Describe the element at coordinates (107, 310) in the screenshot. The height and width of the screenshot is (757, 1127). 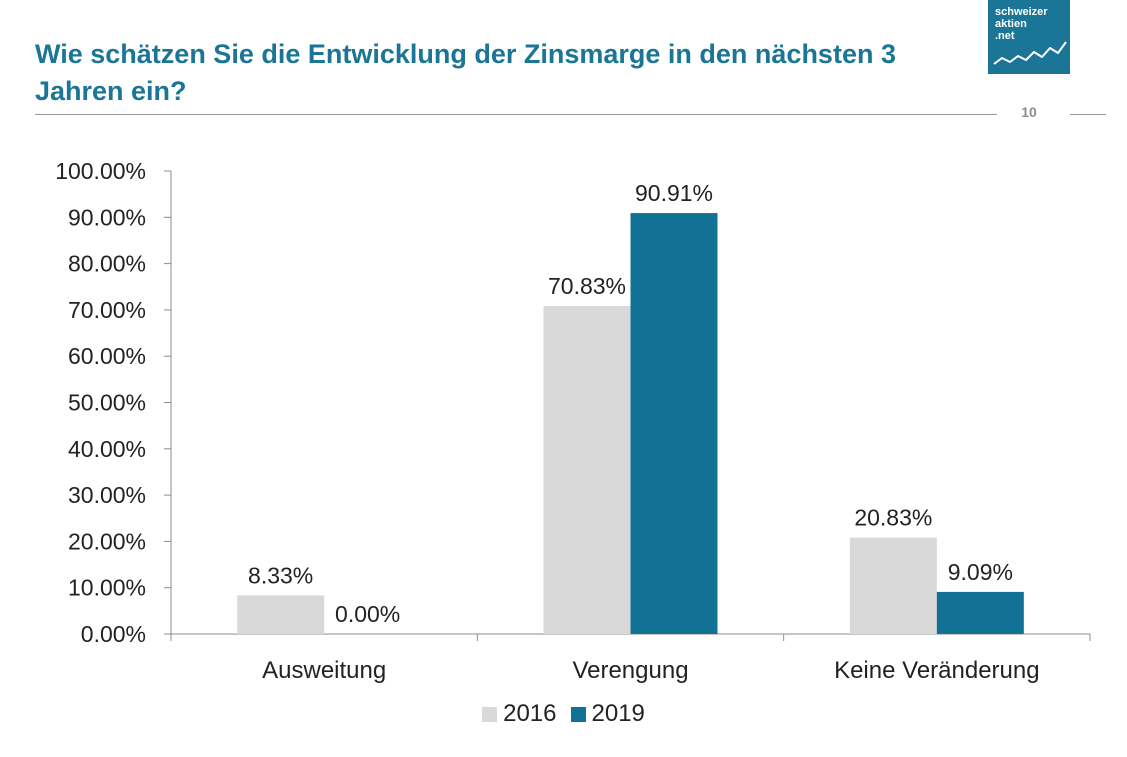
I see `y-tick-label: 70.00%` at that location.